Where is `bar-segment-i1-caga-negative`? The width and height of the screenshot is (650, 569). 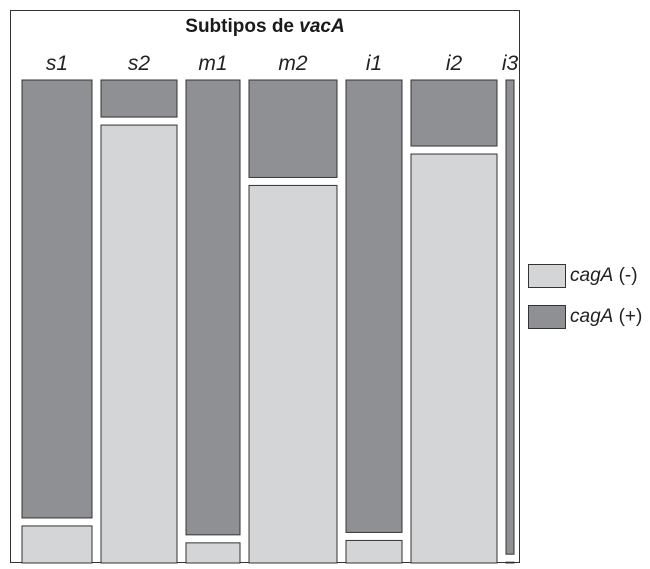 bar-segment-i1-caga-negative is located at coordinates (374, 551).